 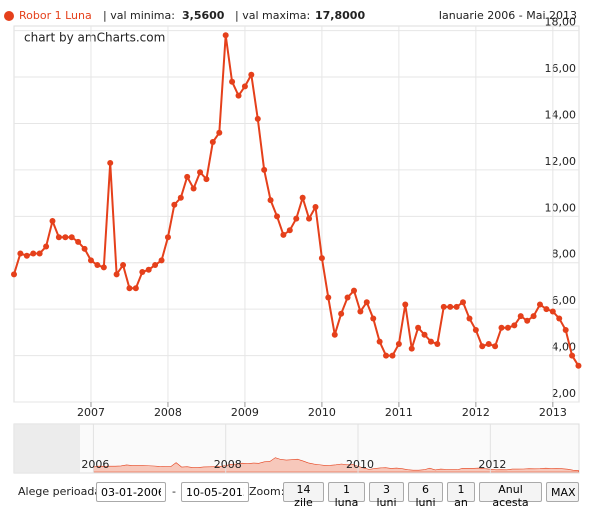 I want to click on legend-entry: Robor 1 Luna, so click(x=55, y=15).